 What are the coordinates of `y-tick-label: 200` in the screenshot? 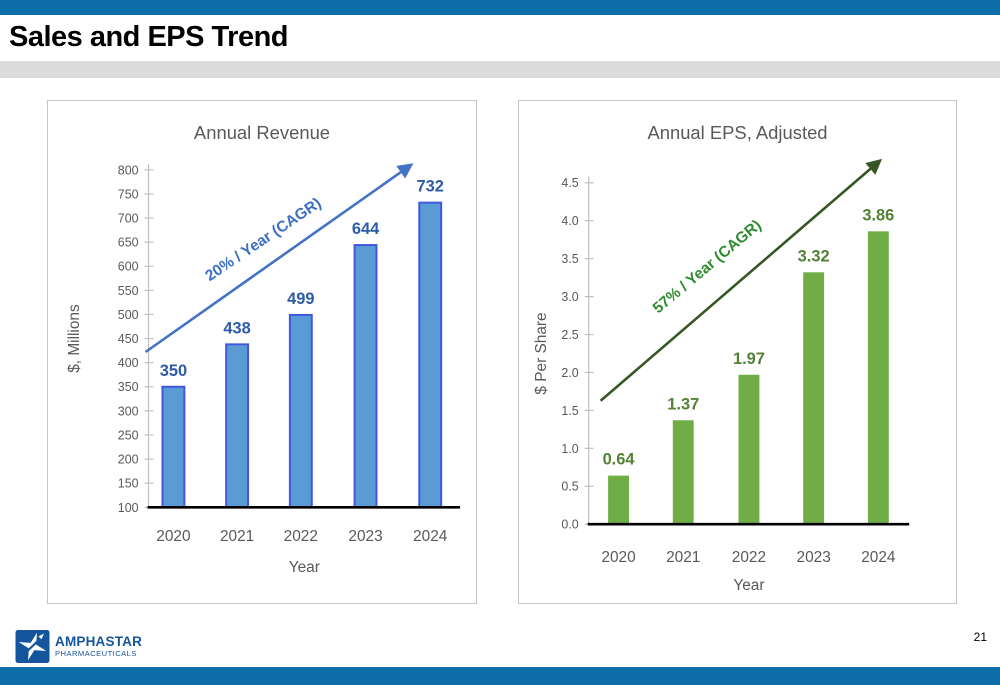 It's located at (128, 460).